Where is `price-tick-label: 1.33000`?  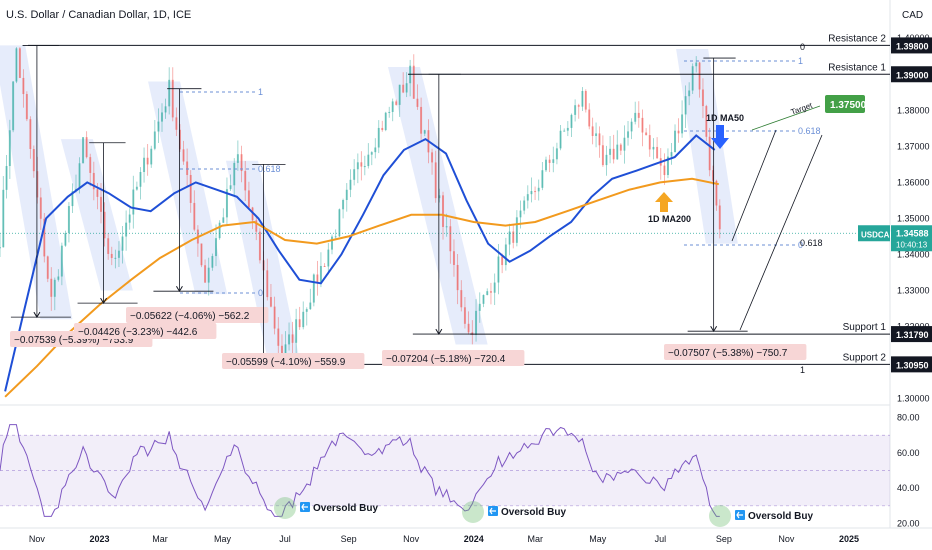
price-tick-label: 1.33000 is located at coordinates (913, 290).